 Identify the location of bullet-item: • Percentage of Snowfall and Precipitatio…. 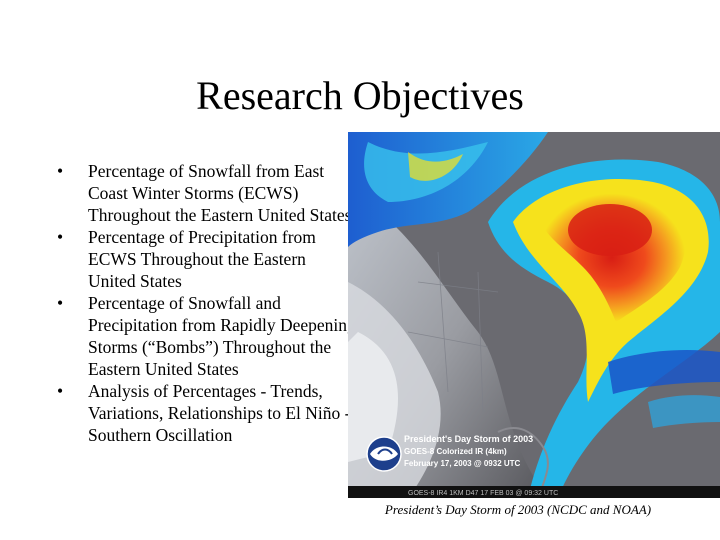
(207, 336).